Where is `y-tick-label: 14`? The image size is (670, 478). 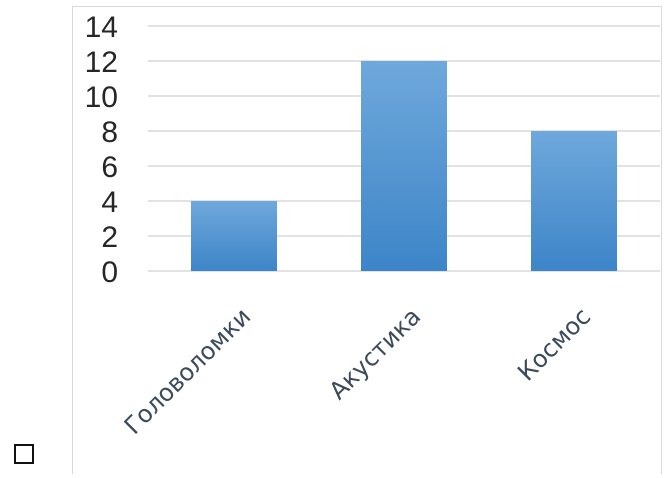
y-tick-label: 14 is located at coordinates (101, 27).